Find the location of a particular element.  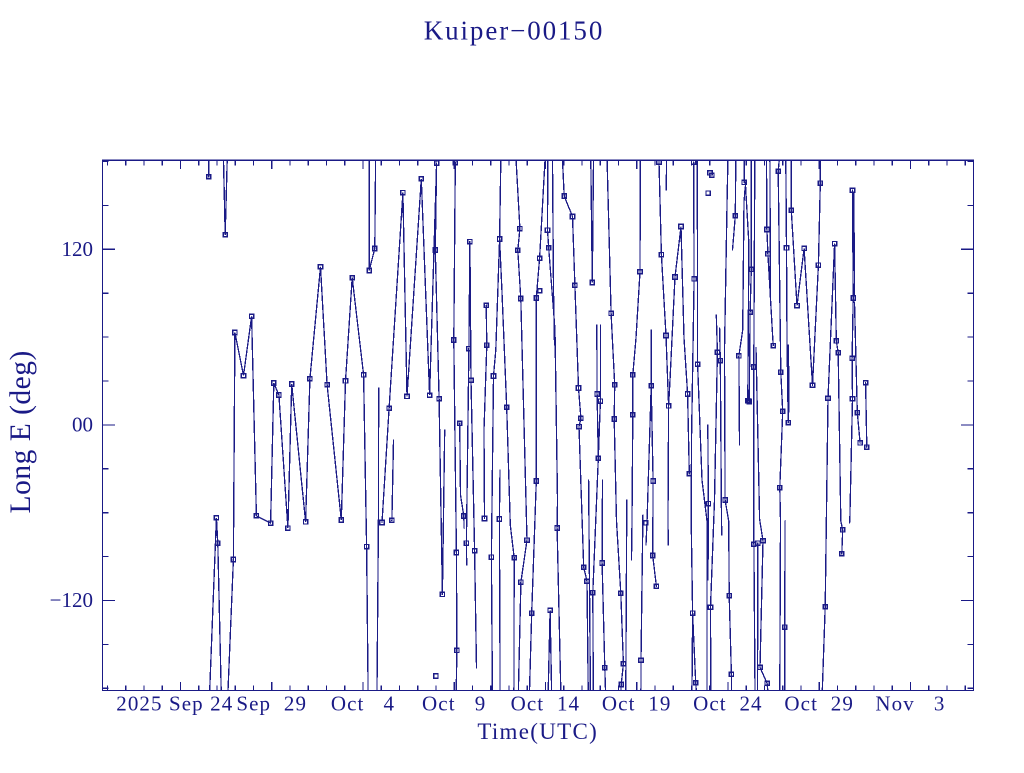

svg-text: Oct 4 is located at coordinates (363, 704).